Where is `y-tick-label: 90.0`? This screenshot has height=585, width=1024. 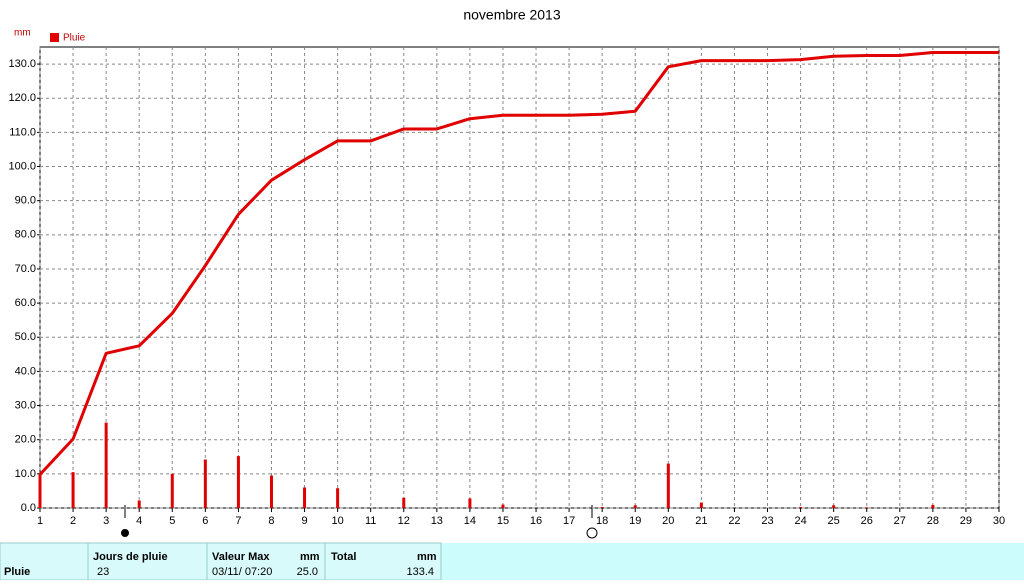 y-tick-label: 90.0 is located at coordinates (25, 201).